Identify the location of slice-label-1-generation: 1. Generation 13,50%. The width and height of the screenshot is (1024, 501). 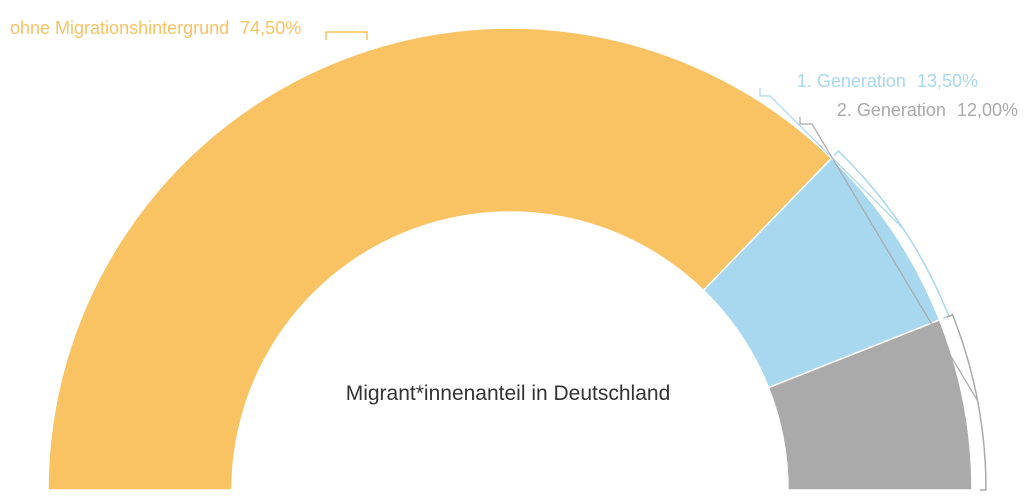
(887, 81).